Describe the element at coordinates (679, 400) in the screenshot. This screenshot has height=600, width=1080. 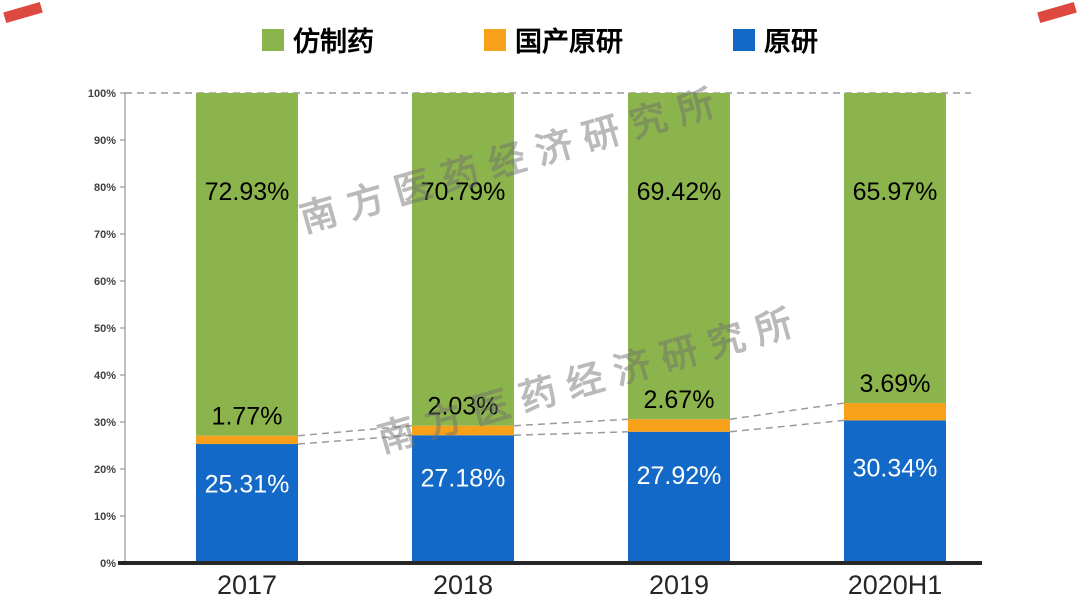
I see `label-domestic-originator-2019: 2.67%` at that location.